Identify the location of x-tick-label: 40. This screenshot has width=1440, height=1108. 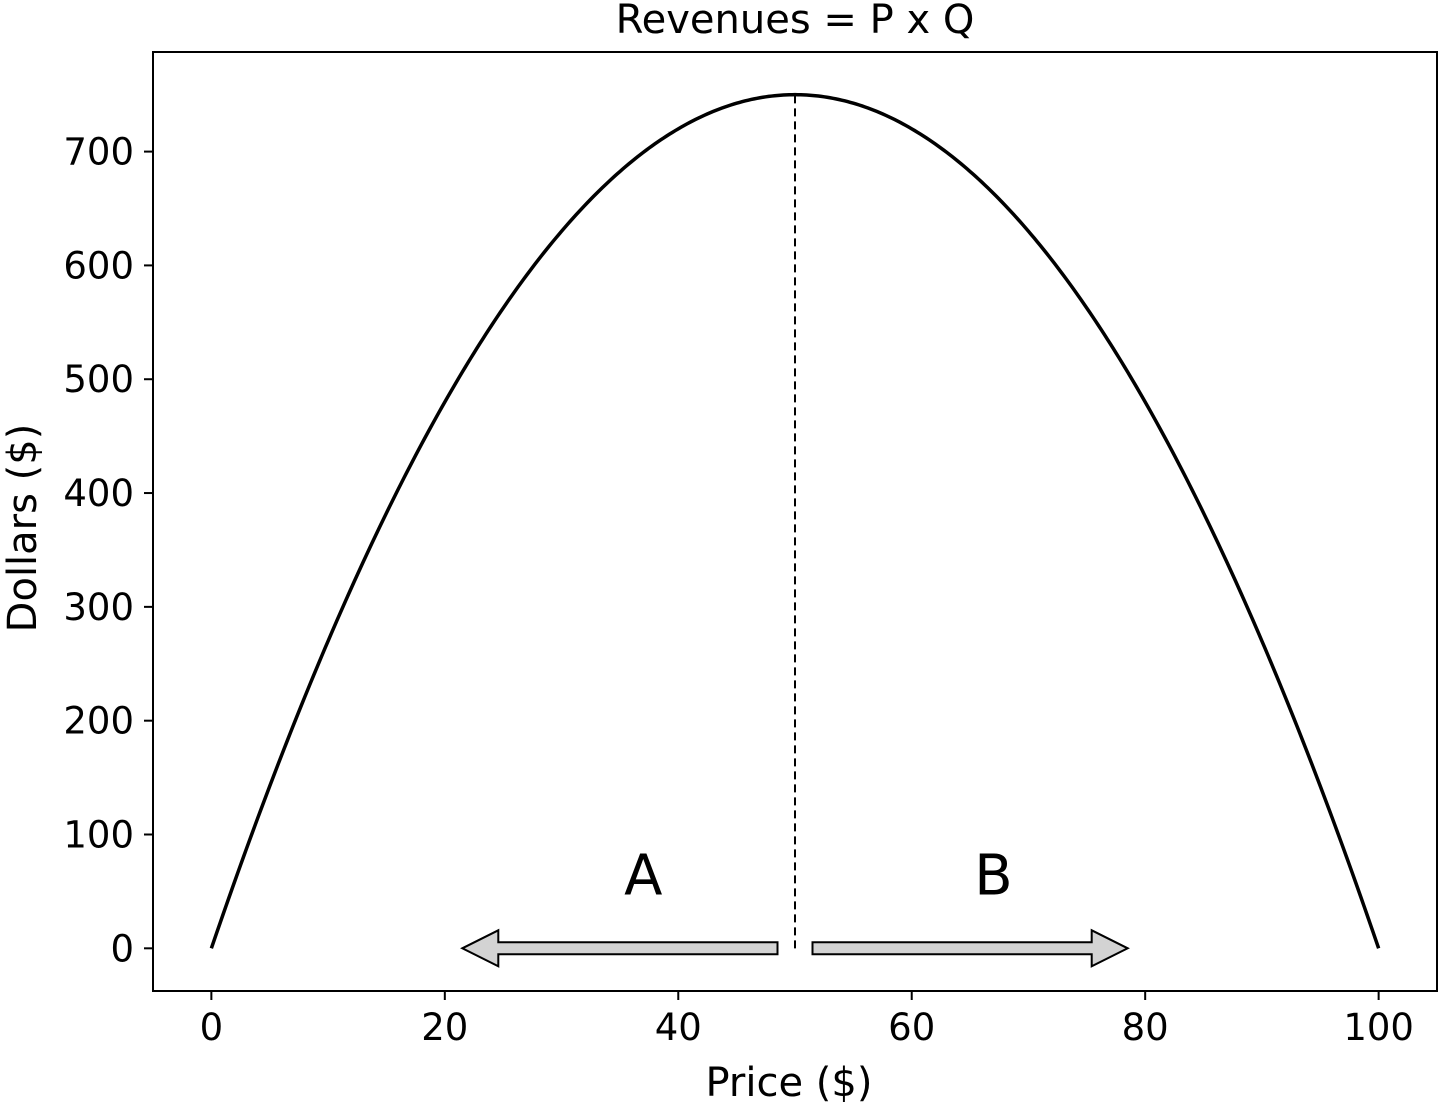
(678, 1027).